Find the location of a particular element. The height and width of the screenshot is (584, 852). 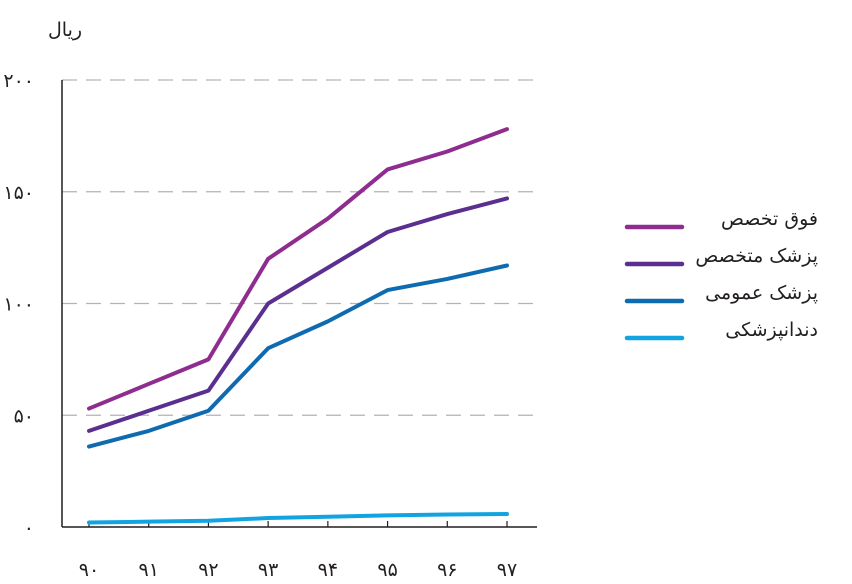

y-tick-label: ۲۰۰ is located at coordinates (18, 81).